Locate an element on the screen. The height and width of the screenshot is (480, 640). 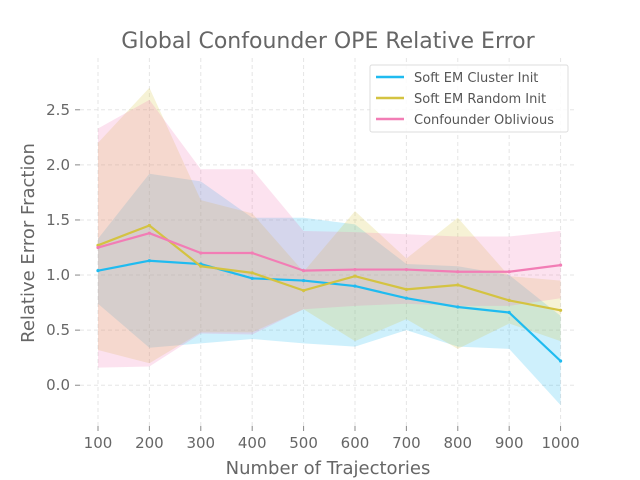
x-tick-label: 400 is located at coordinates (252, 443).